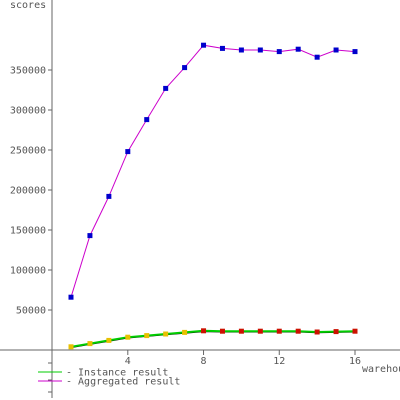 This screenshot has height=400, width=400. I want to click on y-axis-title: scores, so click(28, 5).